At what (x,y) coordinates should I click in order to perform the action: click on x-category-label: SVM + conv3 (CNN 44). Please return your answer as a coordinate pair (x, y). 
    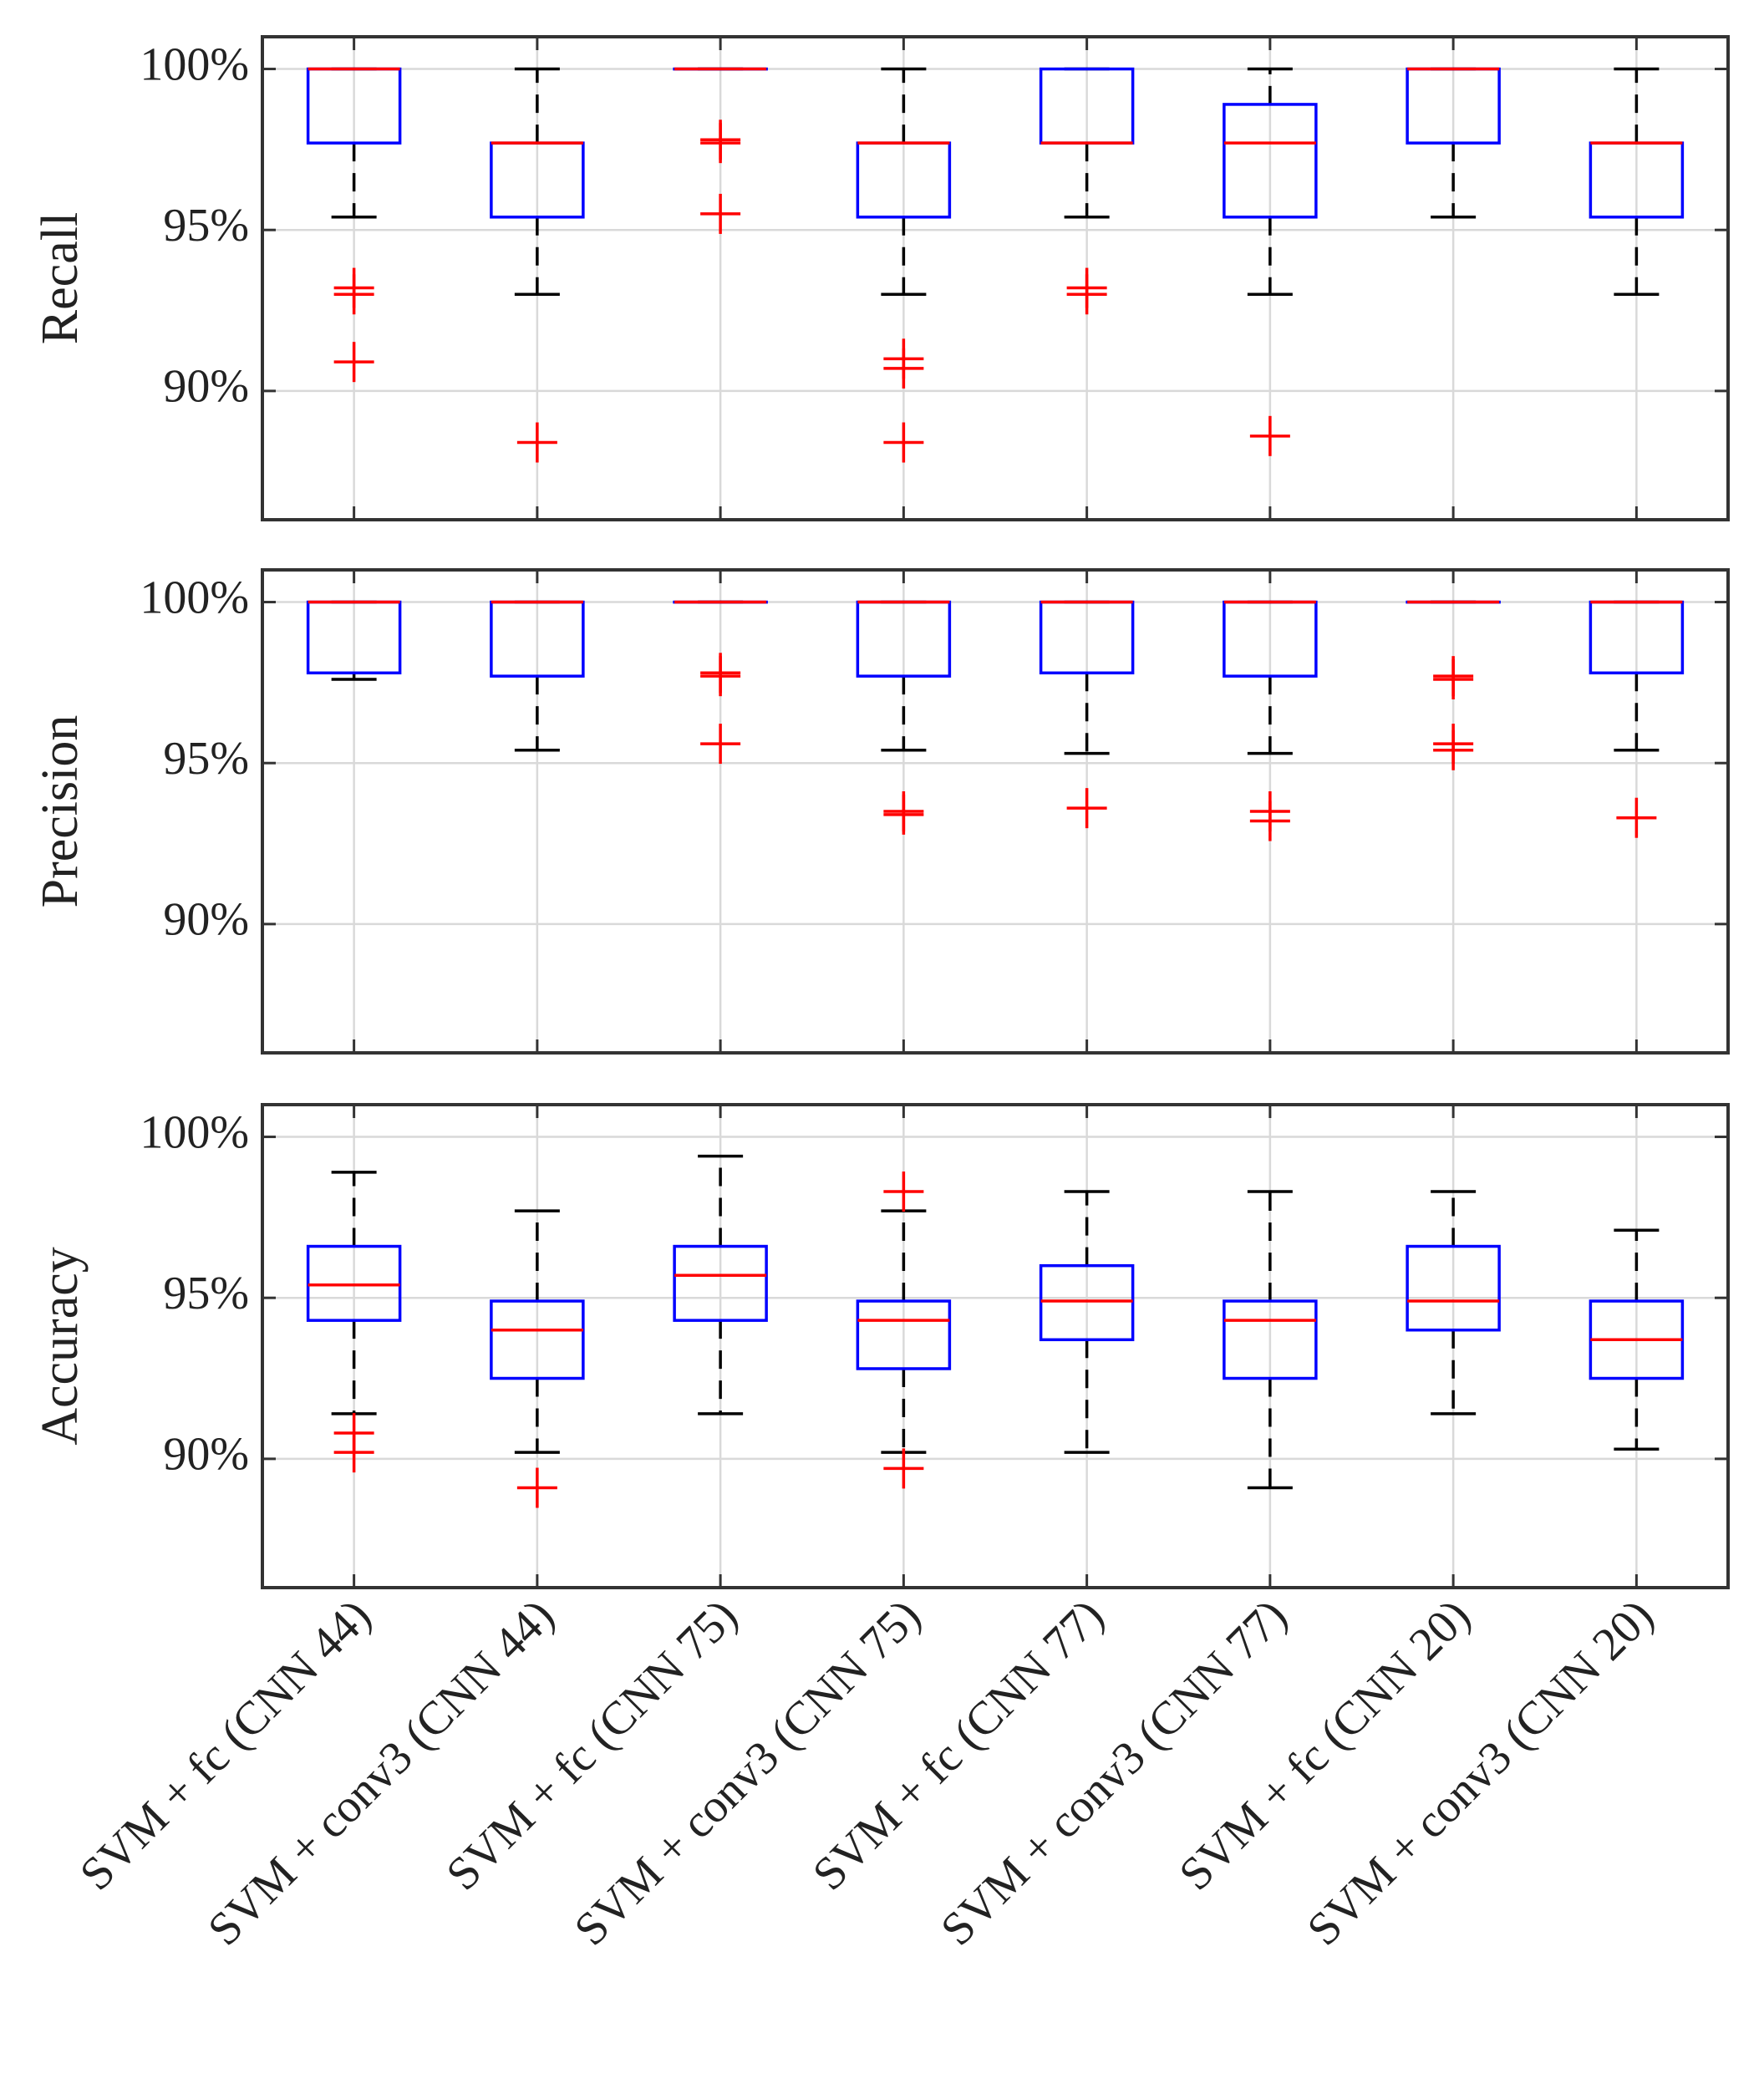
    Looking at the image, I should click on (381, 1772).